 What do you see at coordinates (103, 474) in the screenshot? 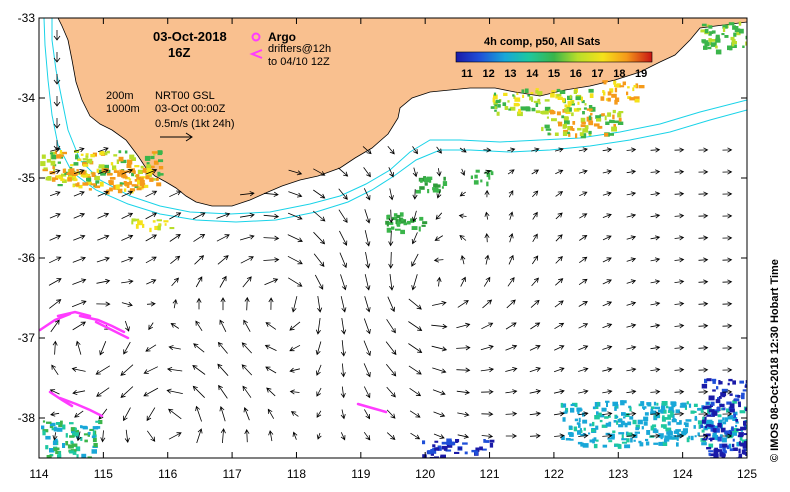
I see `lon-tick-label: 115` at bounding box center [103, 474].